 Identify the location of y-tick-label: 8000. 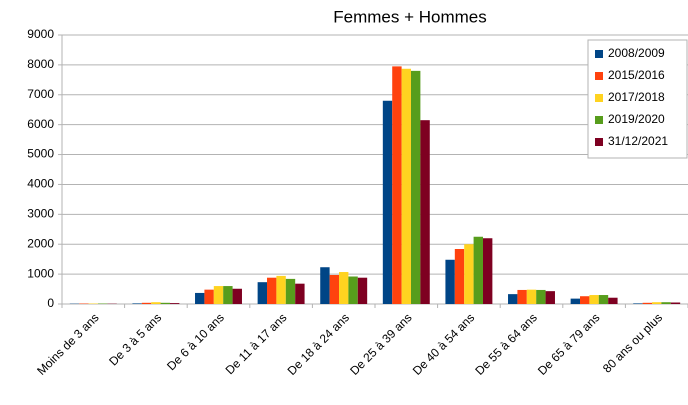
(40, 64).